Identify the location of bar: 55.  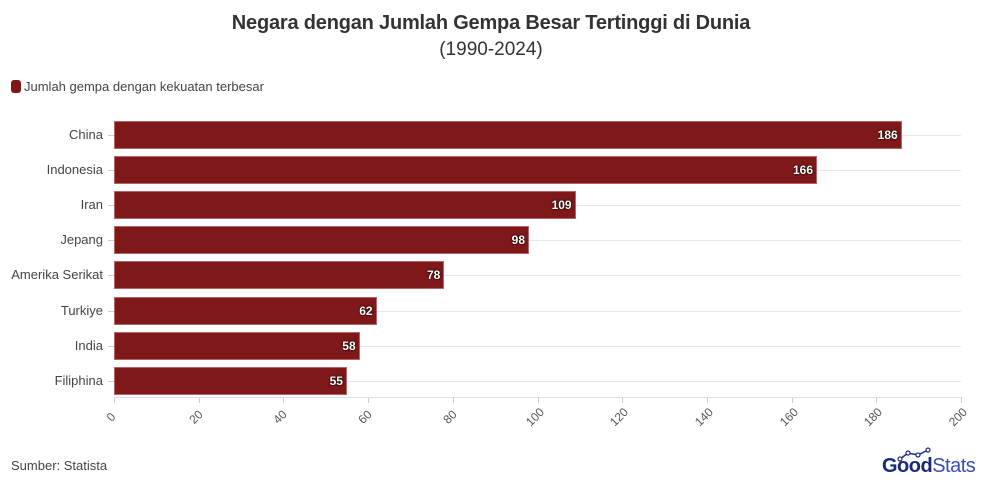
(230, 380).